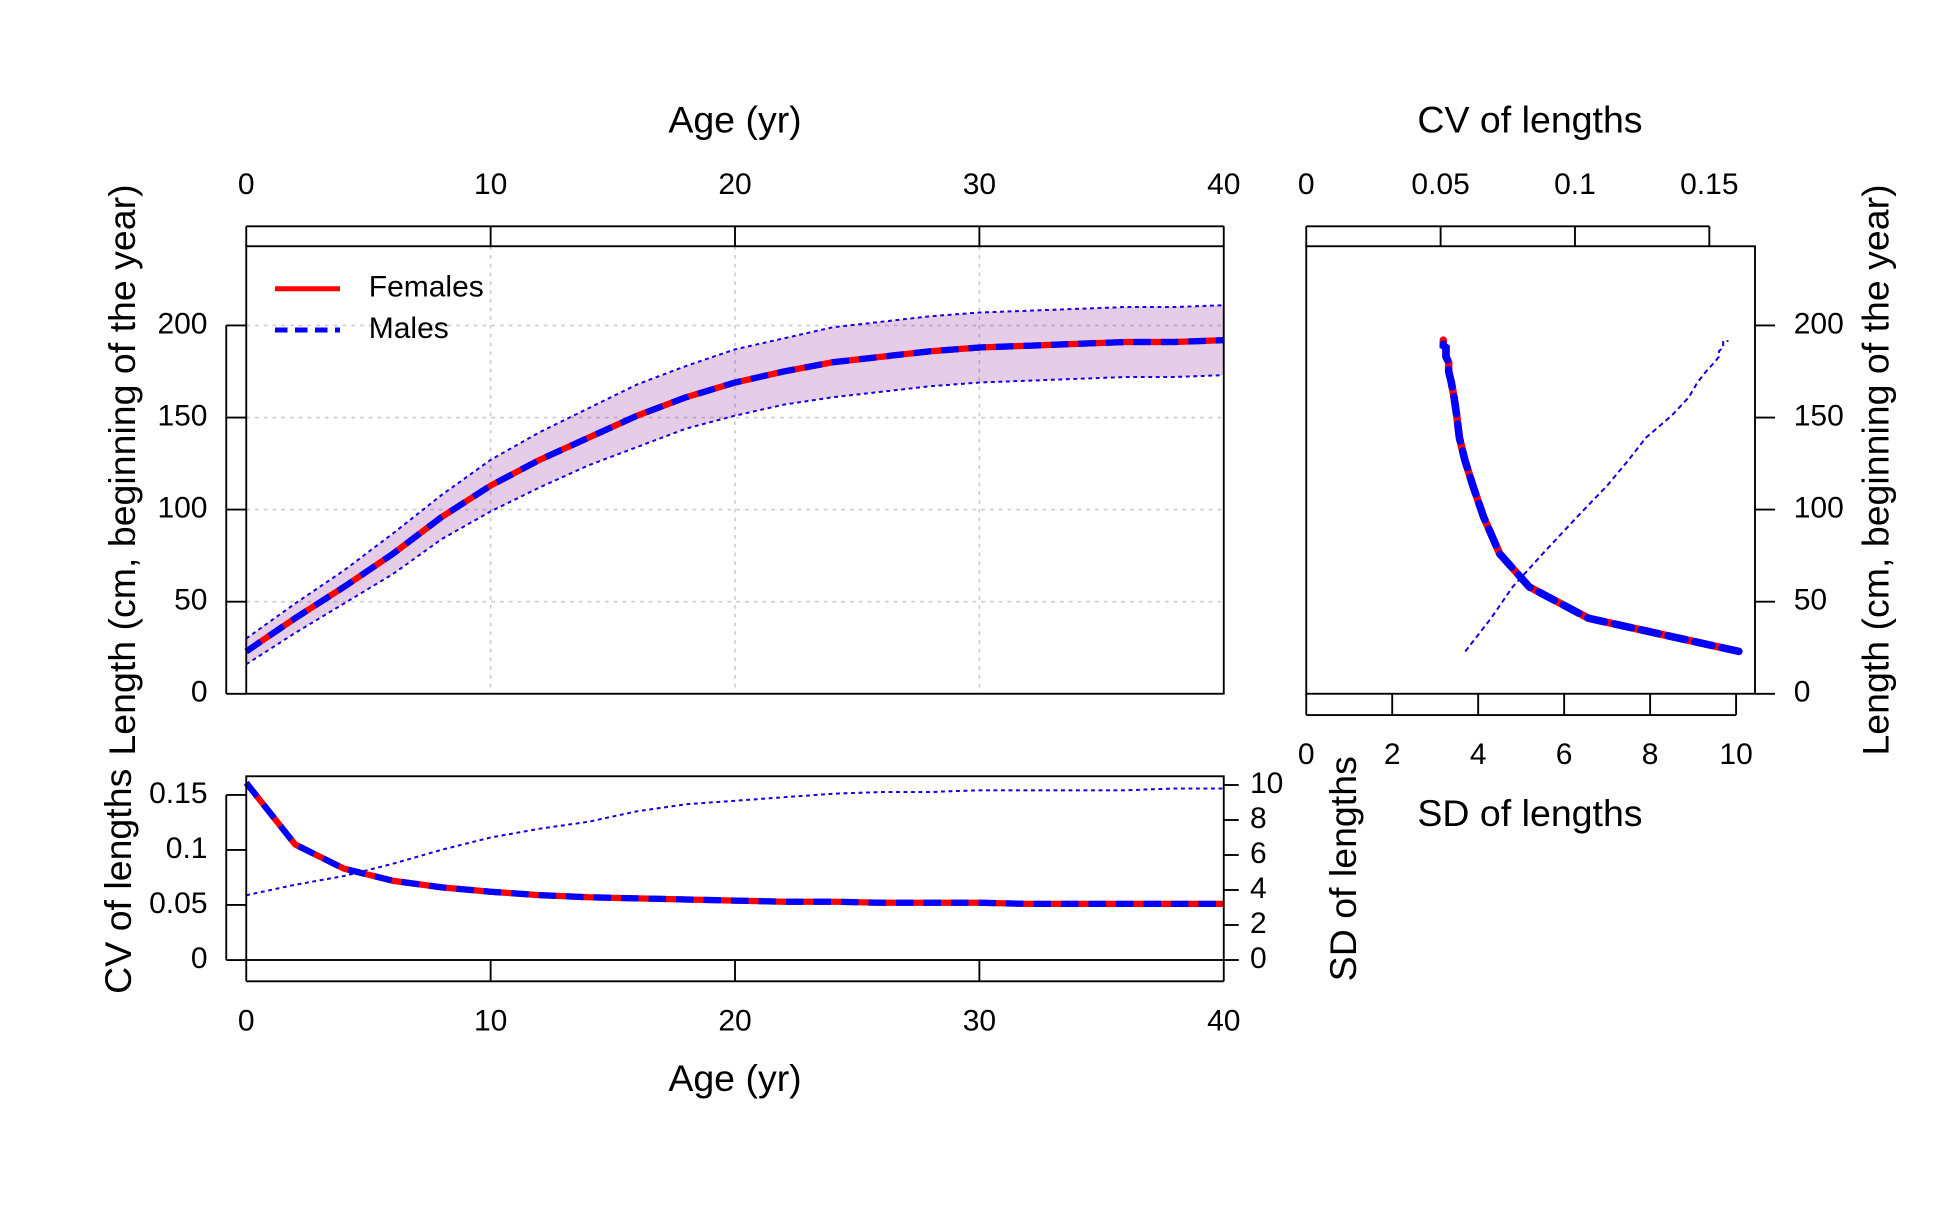  I want to click on x2-tick-label: 0.1, so click(1575, 184).